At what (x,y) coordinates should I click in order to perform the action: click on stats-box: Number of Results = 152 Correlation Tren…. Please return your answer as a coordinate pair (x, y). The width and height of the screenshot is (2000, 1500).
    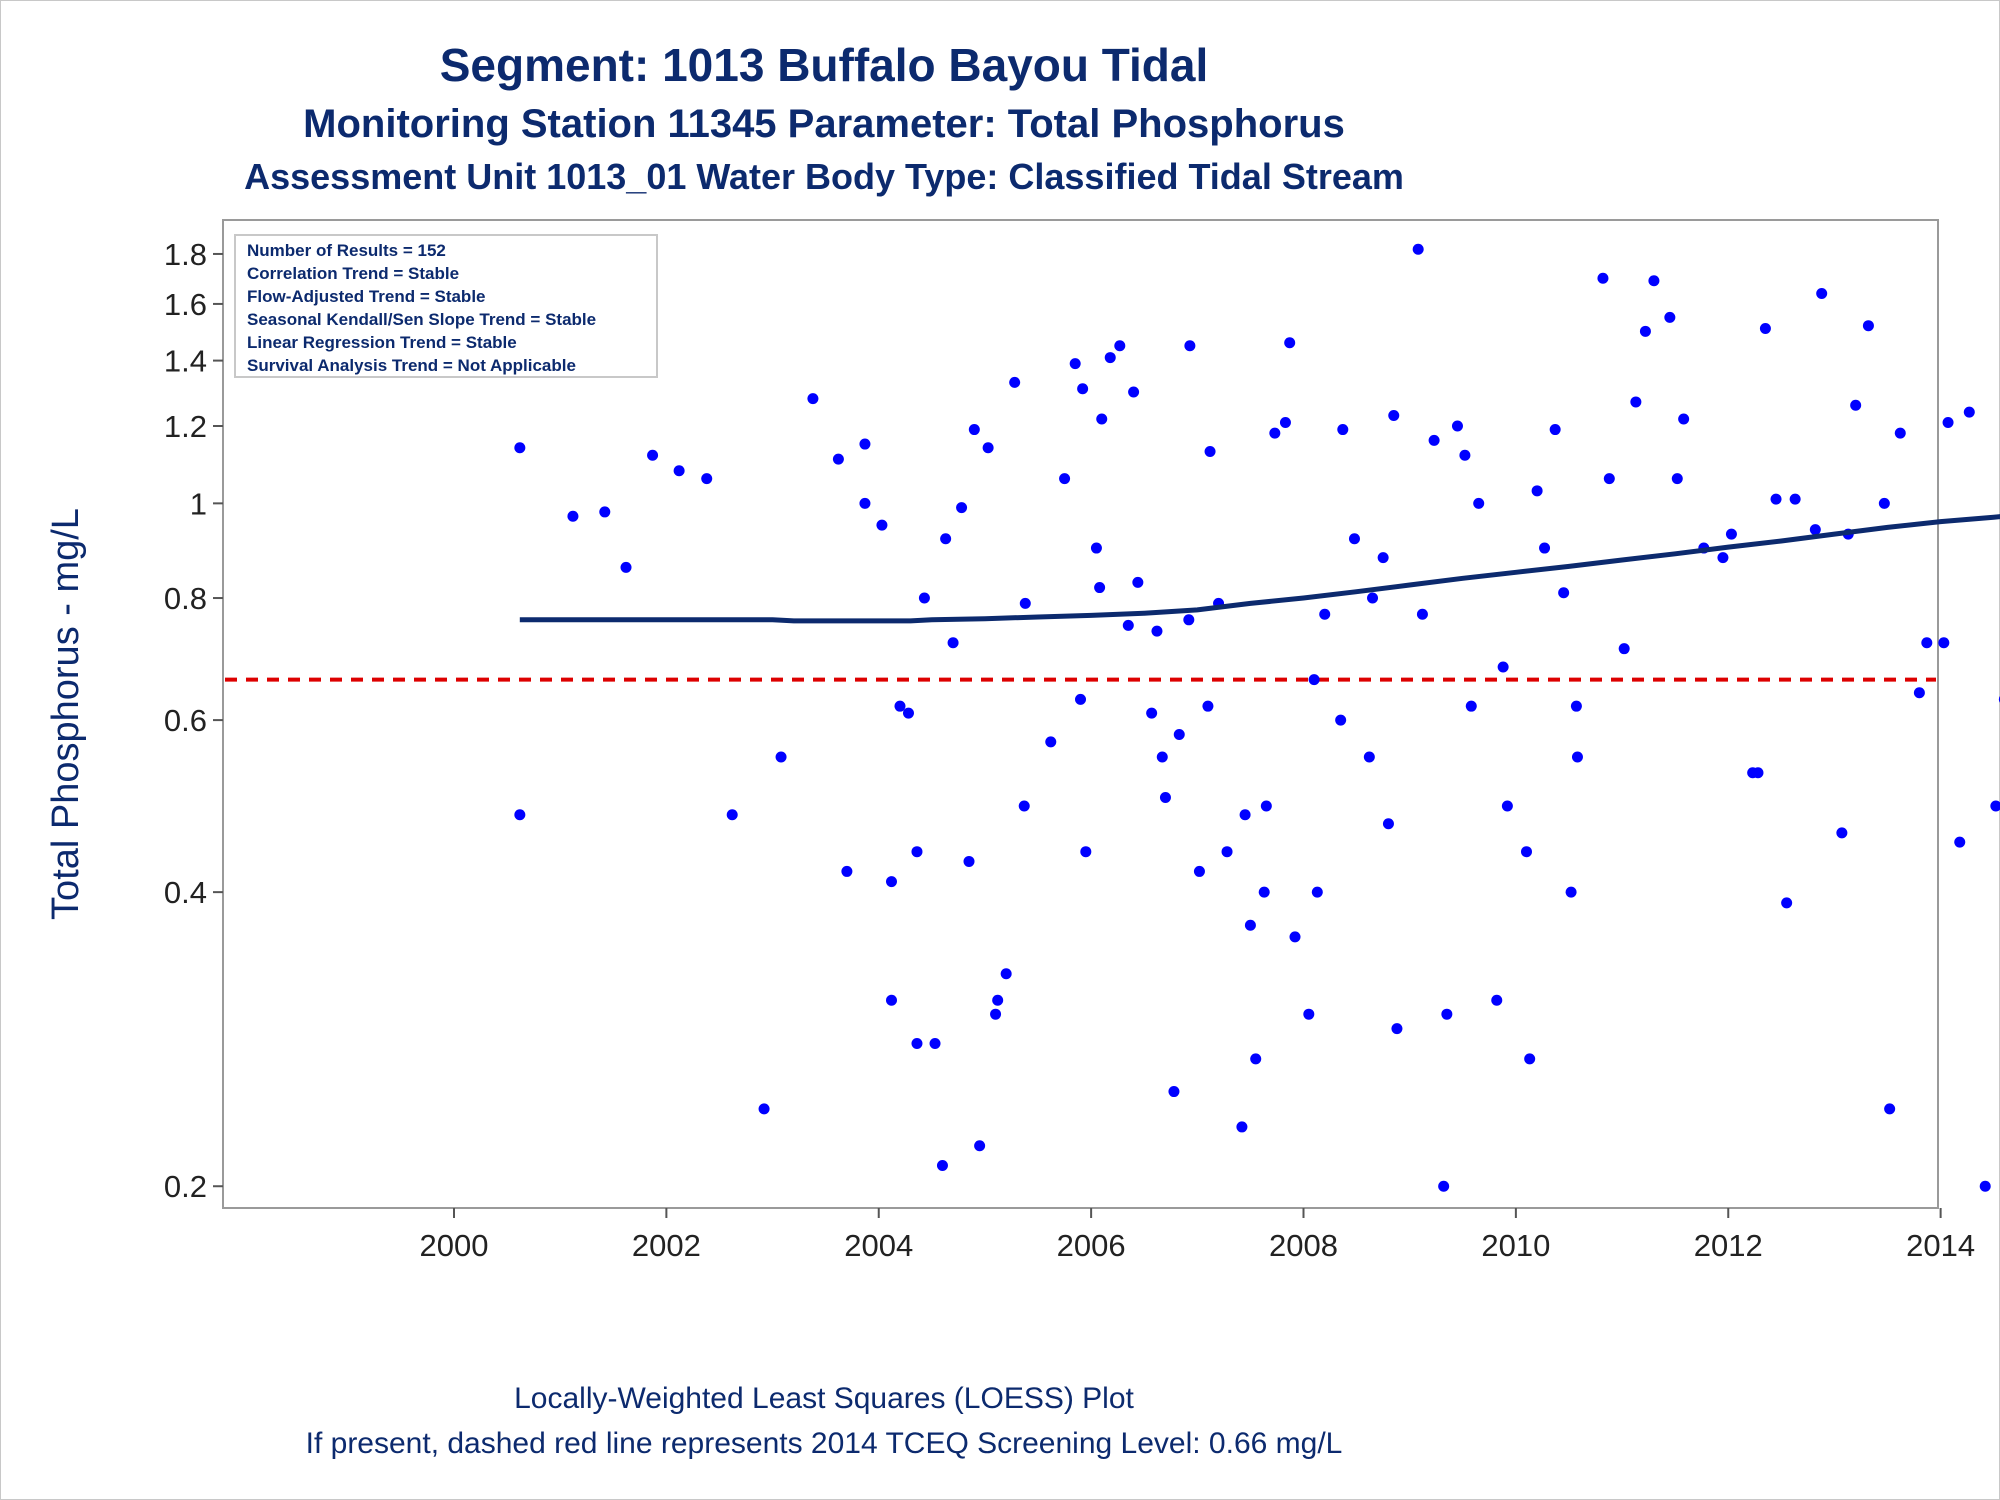
    Looking at the image, I should click on (446, 306).